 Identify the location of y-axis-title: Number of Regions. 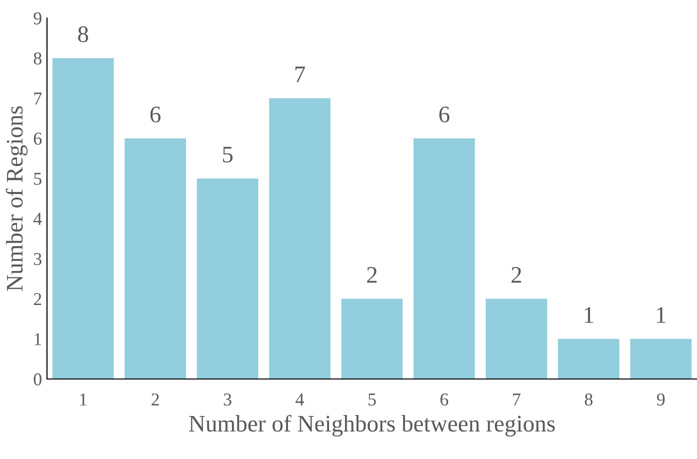
(17, 198).